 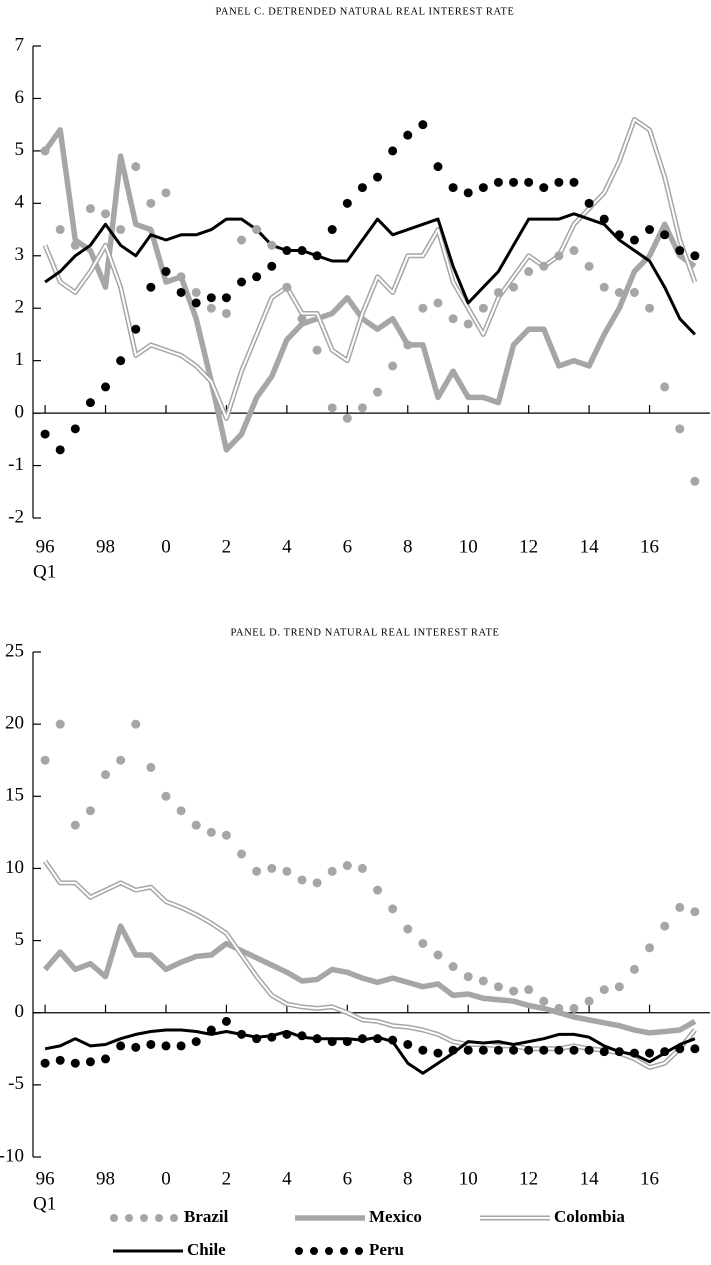 I want to click on y-tick-label: -2, so click(x=16, y=516).